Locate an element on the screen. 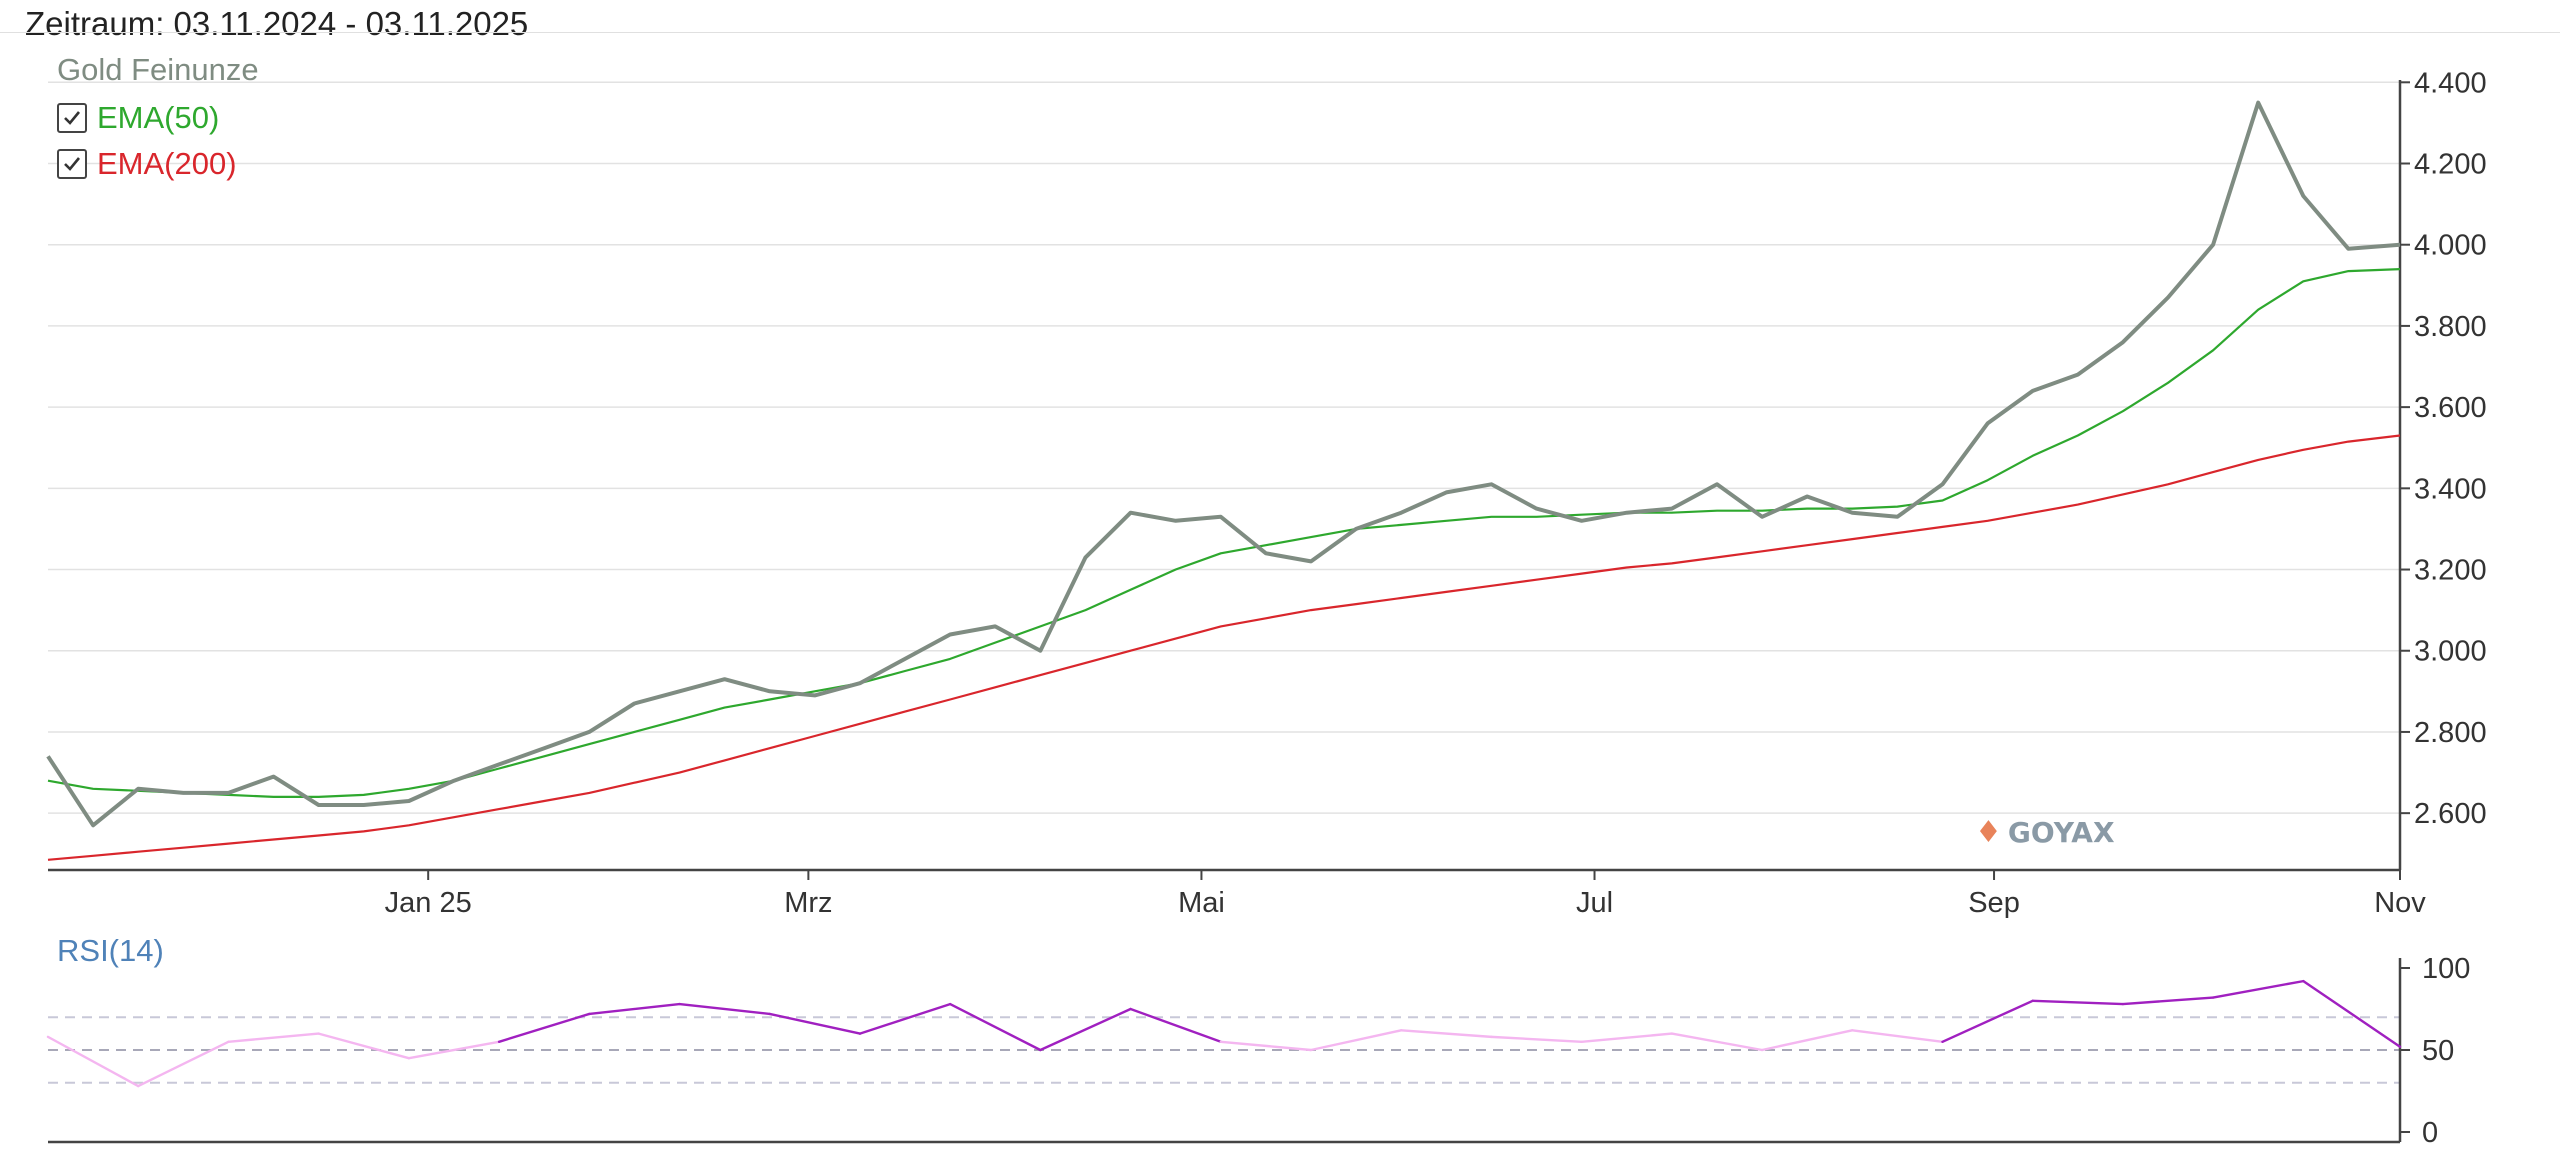  rsi-title: RSI(14) is located at coordinates (110, 950).